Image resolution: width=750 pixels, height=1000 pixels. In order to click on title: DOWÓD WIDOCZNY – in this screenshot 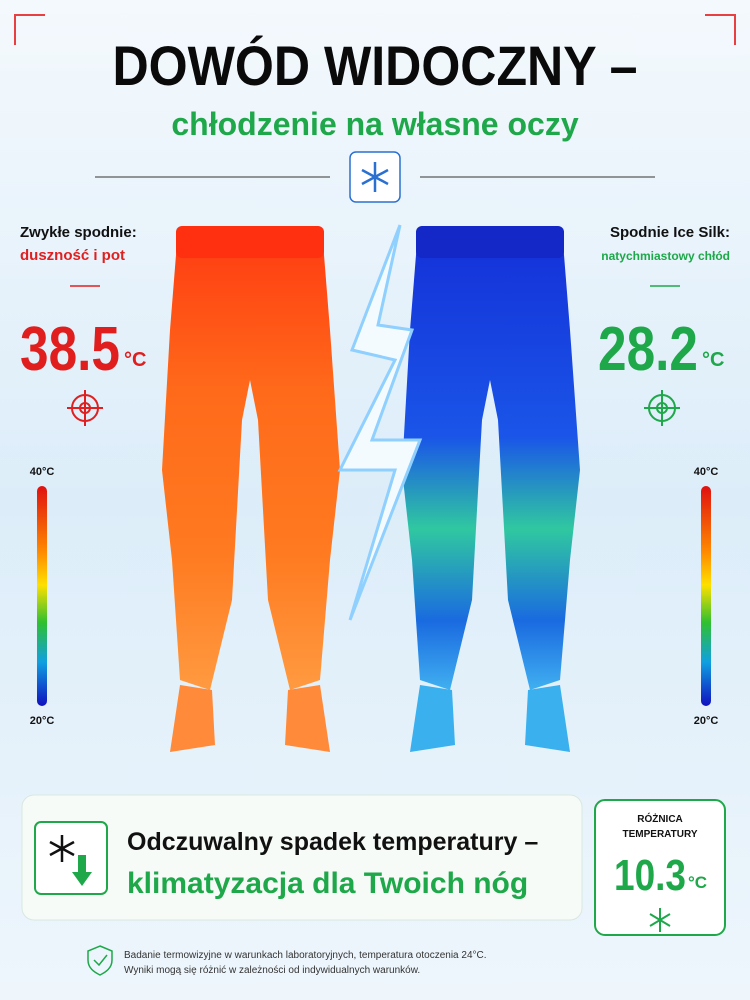, I will do `click(375, 65)`.